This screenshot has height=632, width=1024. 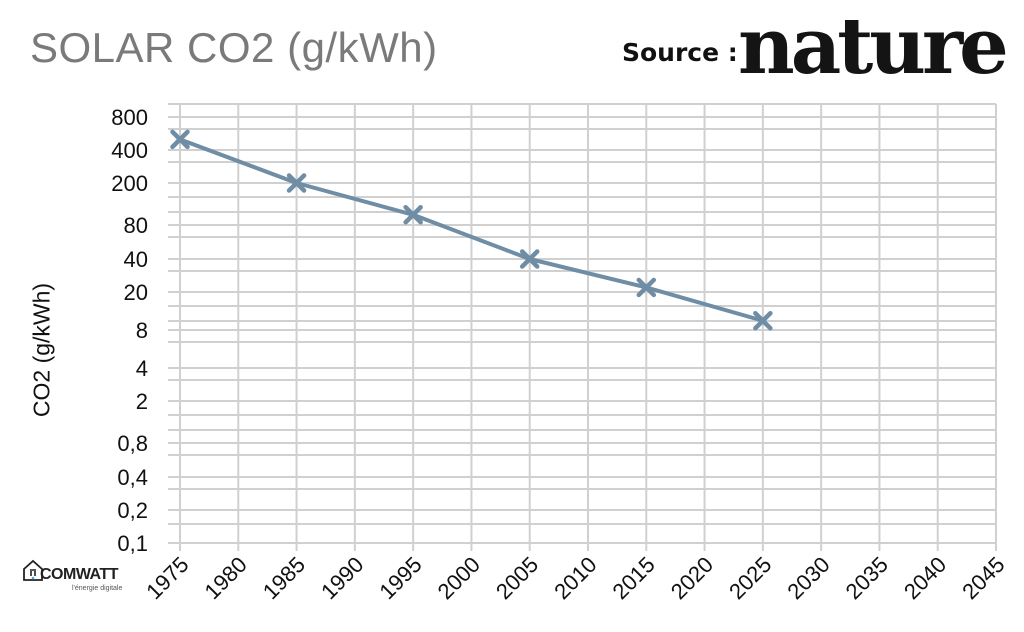 What do you see at coordinates (873, 46) in the screenshot?
I see `nature-logo: nature` at bounding box center [873, 46].